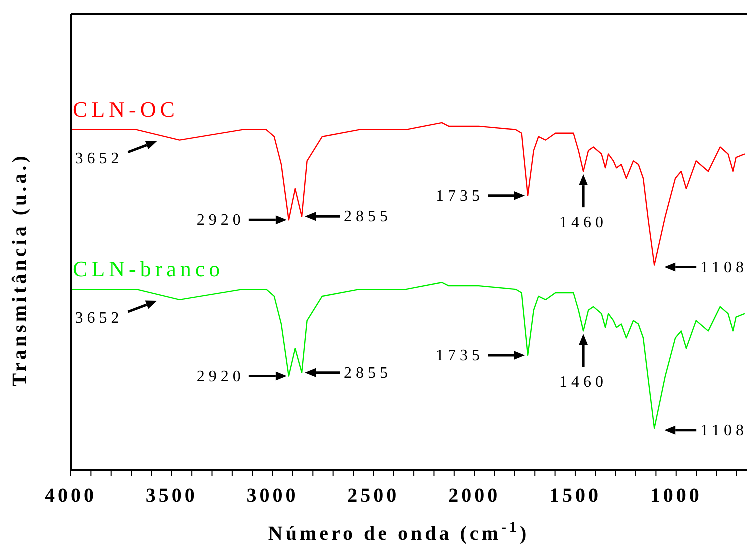 The height and width of the screenshot is (554, 747). I want to click on x-tick-label: 2500, so click(374, 496).